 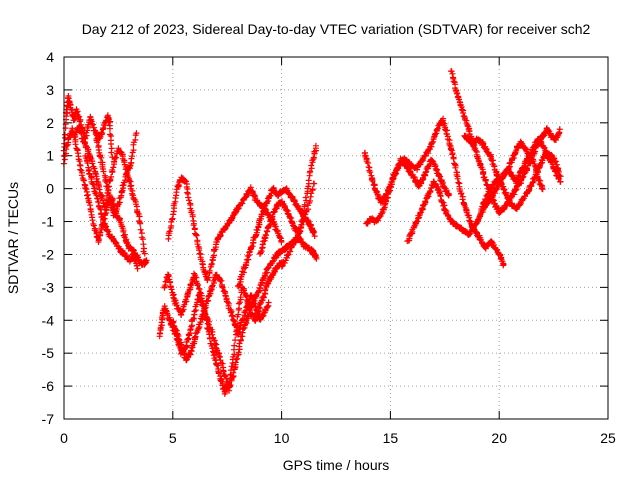 What do you see at coordinates (499, 438) in the screenshot?
I see `x-tick-label: 20` at bounding box center [499, 438].